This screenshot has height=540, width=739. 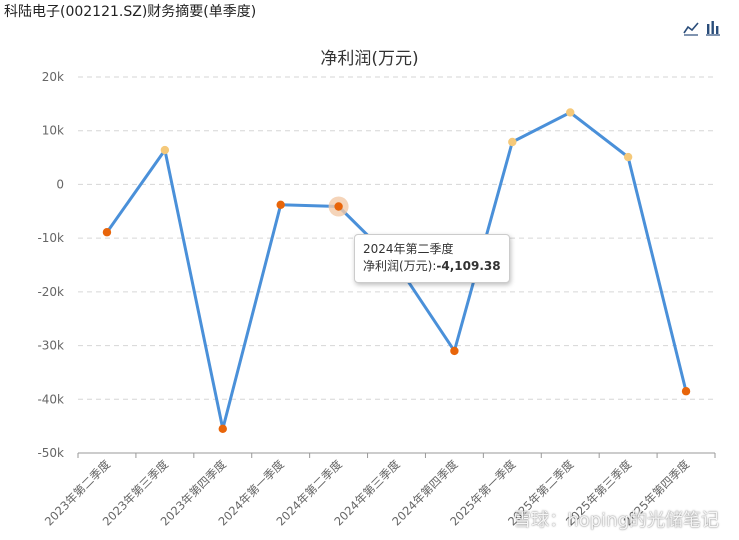 I want to click on tooltip-row: 净利润(万元):-4,109.38, so click(x=432, y=266).